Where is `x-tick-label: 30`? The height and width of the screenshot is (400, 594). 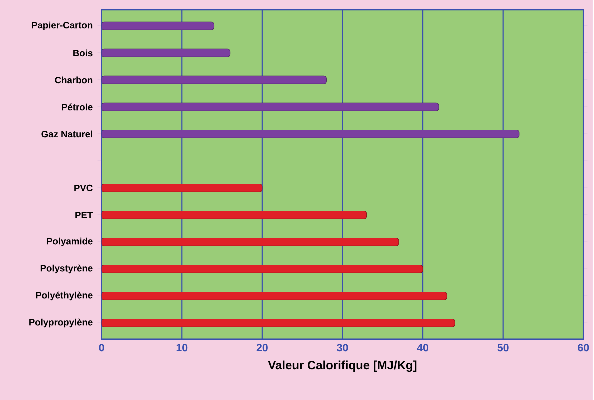
x-tick-label: 30 is located at coordinates (342, 348).